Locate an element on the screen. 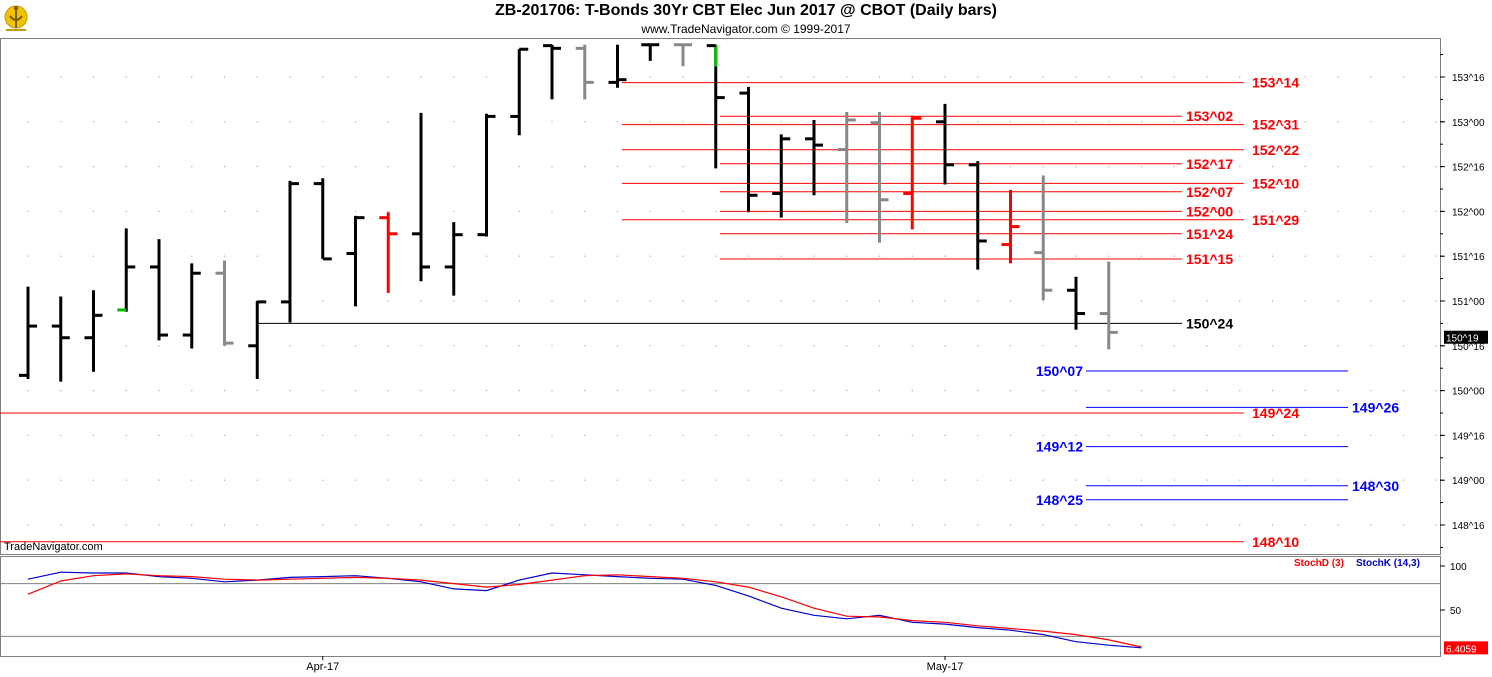 The height and width of the screenshot is (677, 1492). level-label: 150^24 is located at coordinates (1209, 323).